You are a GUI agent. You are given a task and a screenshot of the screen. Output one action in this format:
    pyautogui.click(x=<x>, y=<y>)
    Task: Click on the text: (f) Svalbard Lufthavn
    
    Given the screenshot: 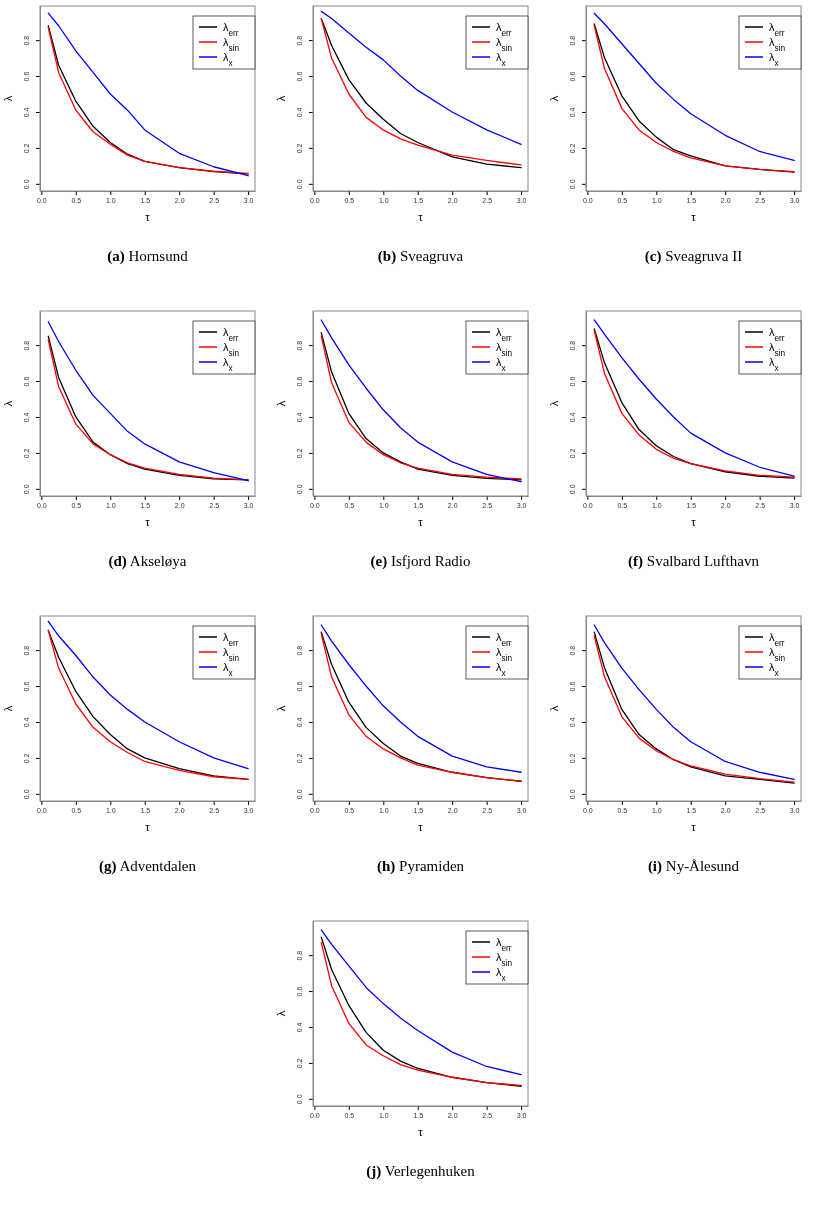 What is the action you would take?
    pyautogui.click(x=694, y=561)
    